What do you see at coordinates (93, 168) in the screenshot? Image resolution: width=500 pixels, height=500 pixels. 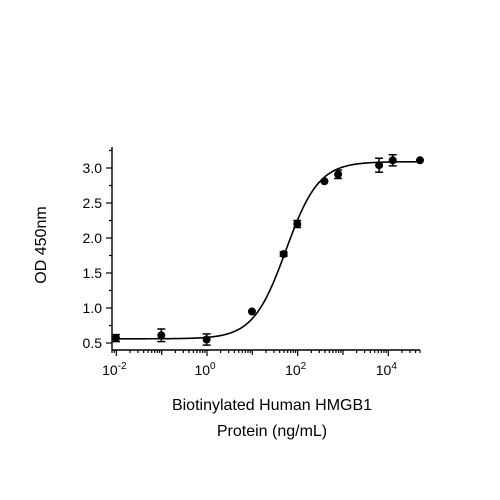 I see `y-tick-label: 3.0` at bounding box center [93, 168].